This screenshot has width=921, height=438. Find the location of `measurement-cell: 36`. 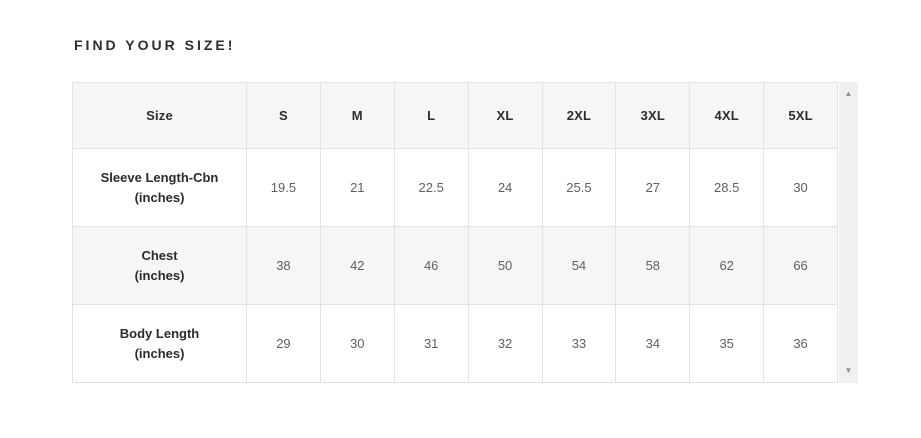

measurement-cell: 36 is located at coordinates (800, 343).